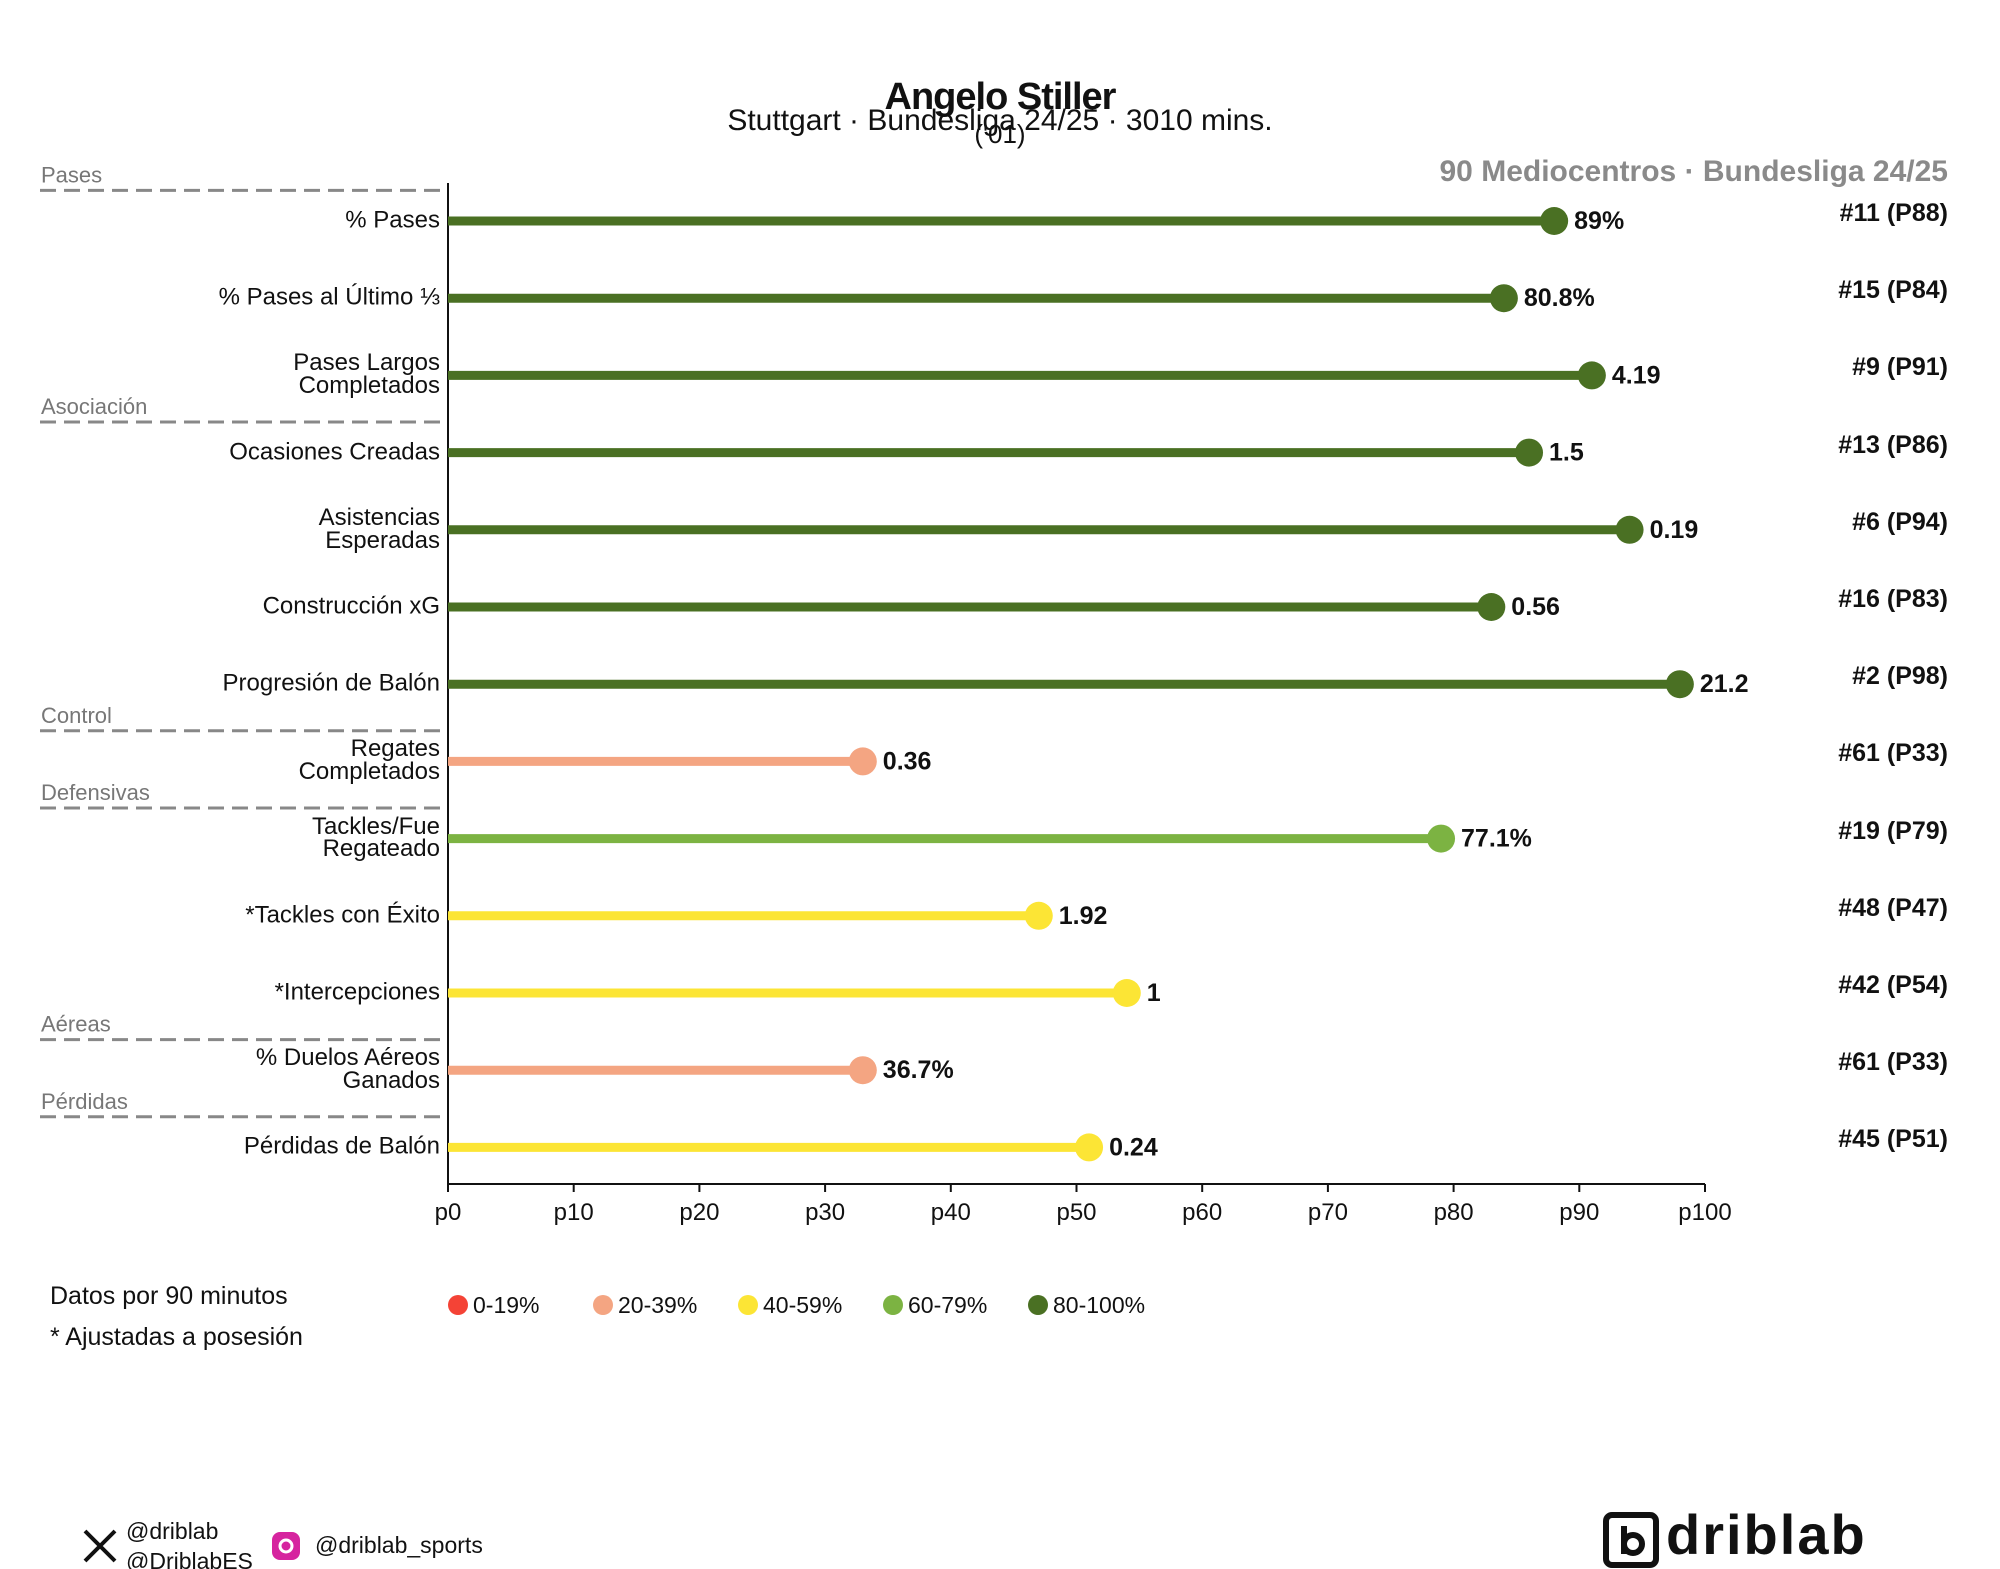  I want to click on category-label: Asistencias Esperadas, so click(379, 529).